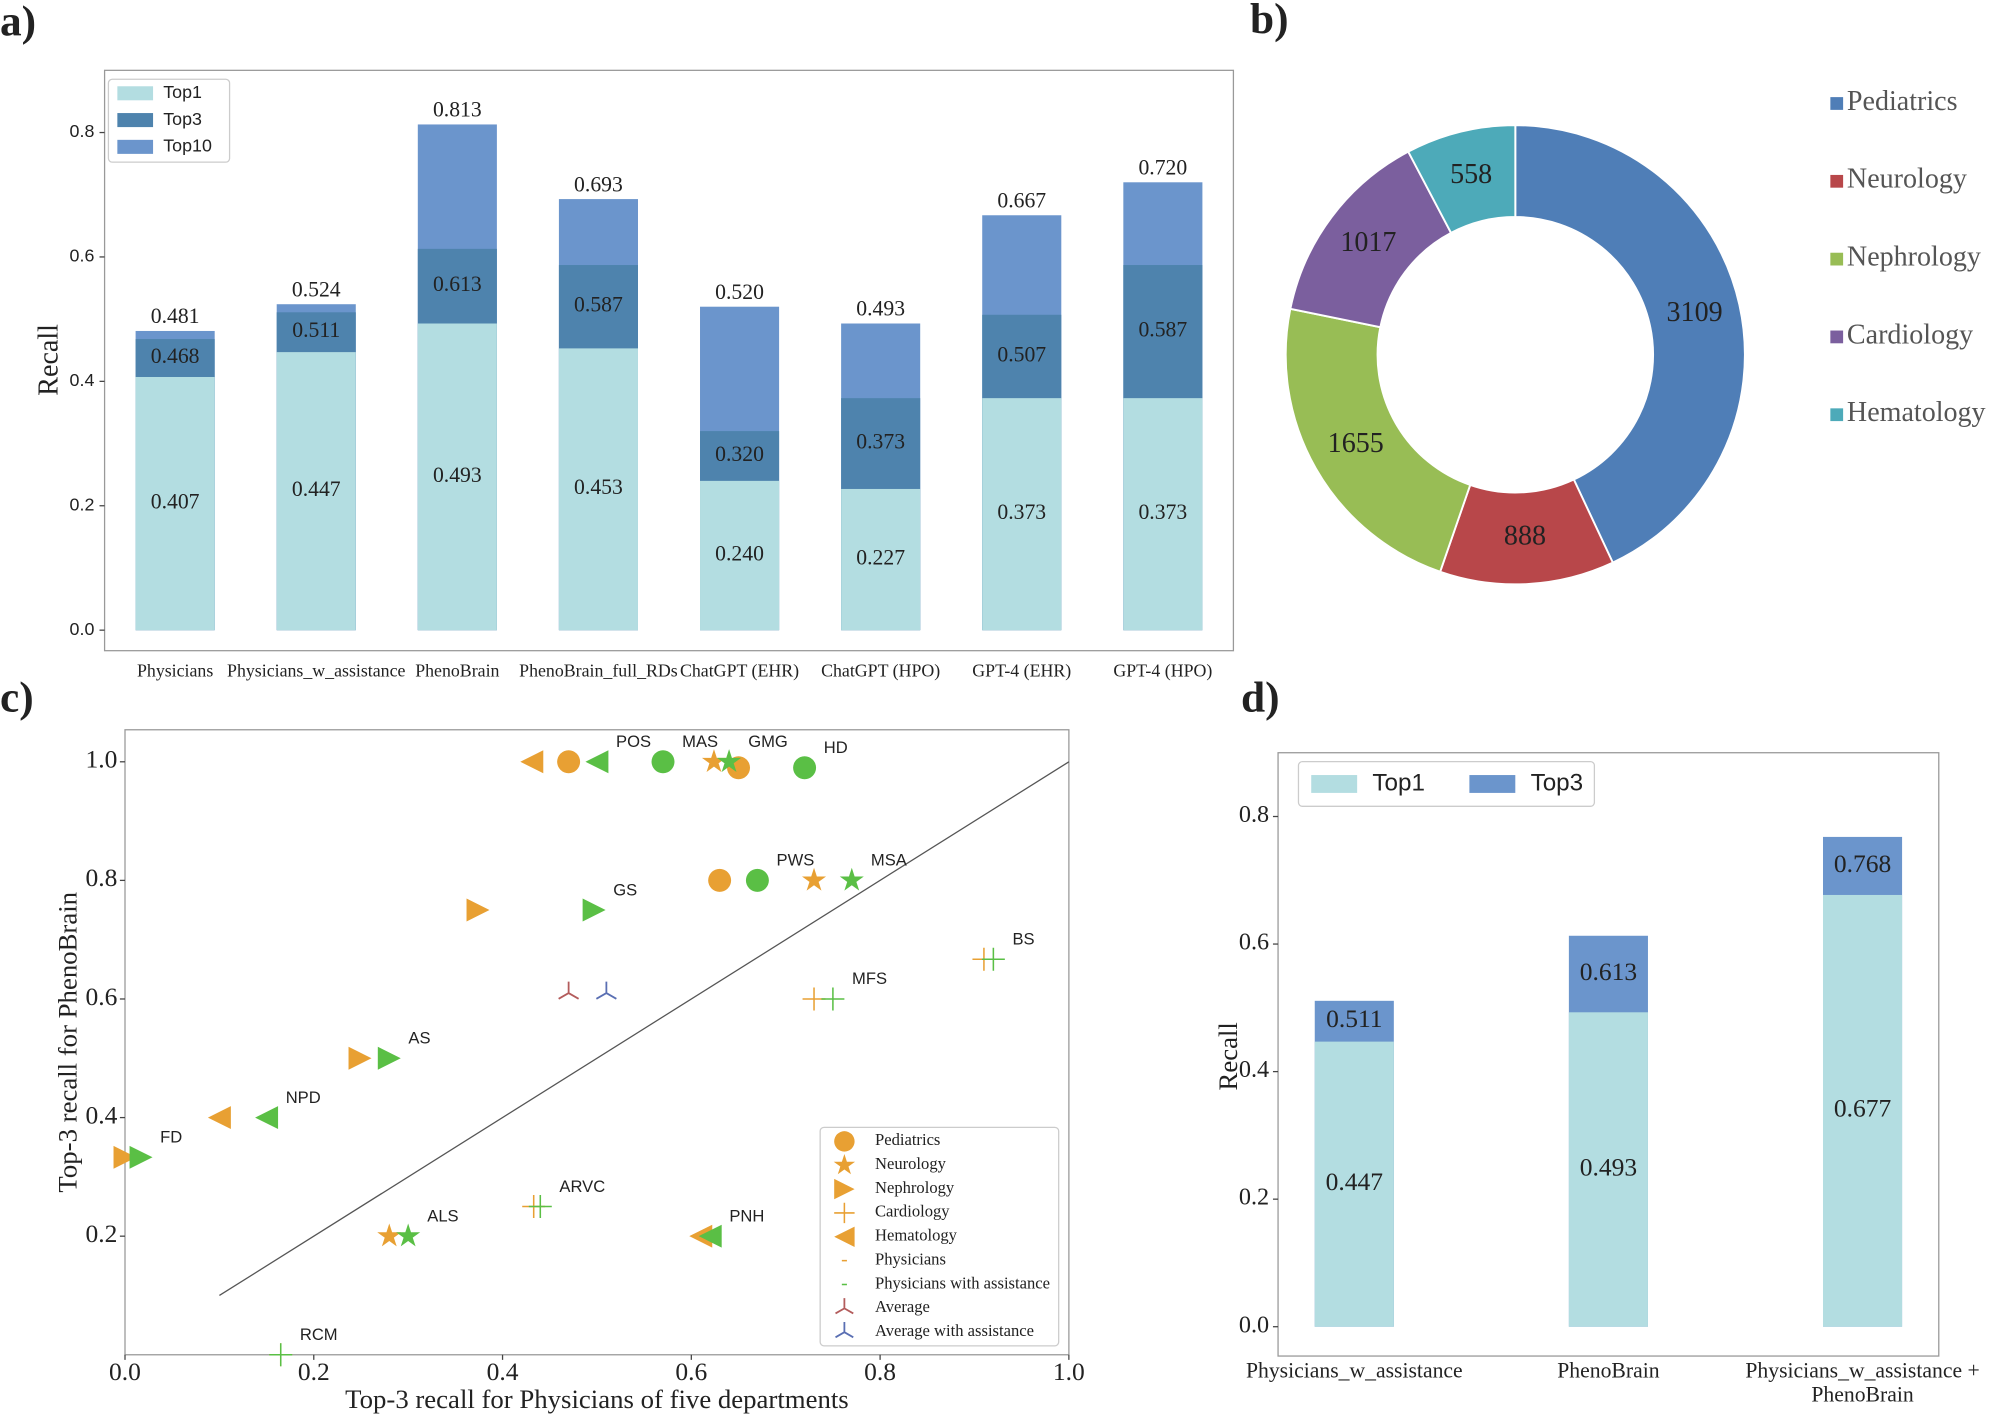  What do you see at coordinates (17, 698) in the screenshot?
I see `panel-label: c)` at bounding box center [17, 698].